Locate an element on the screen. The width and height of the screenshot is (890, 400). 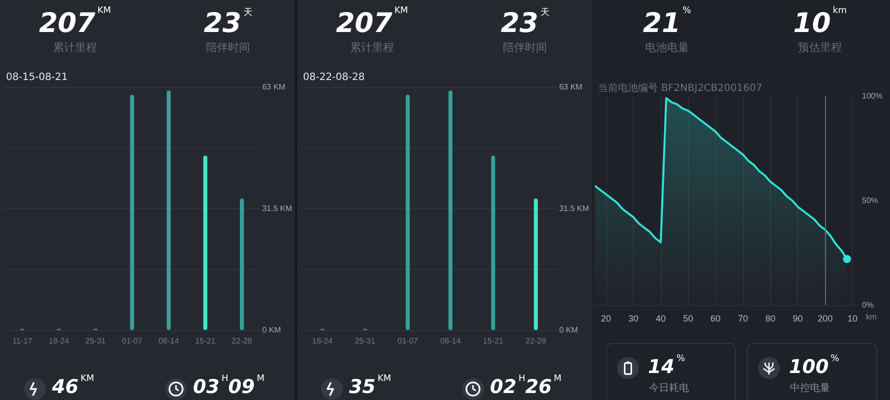
x-tick-label: 20 is located at coordinates (605, 319).